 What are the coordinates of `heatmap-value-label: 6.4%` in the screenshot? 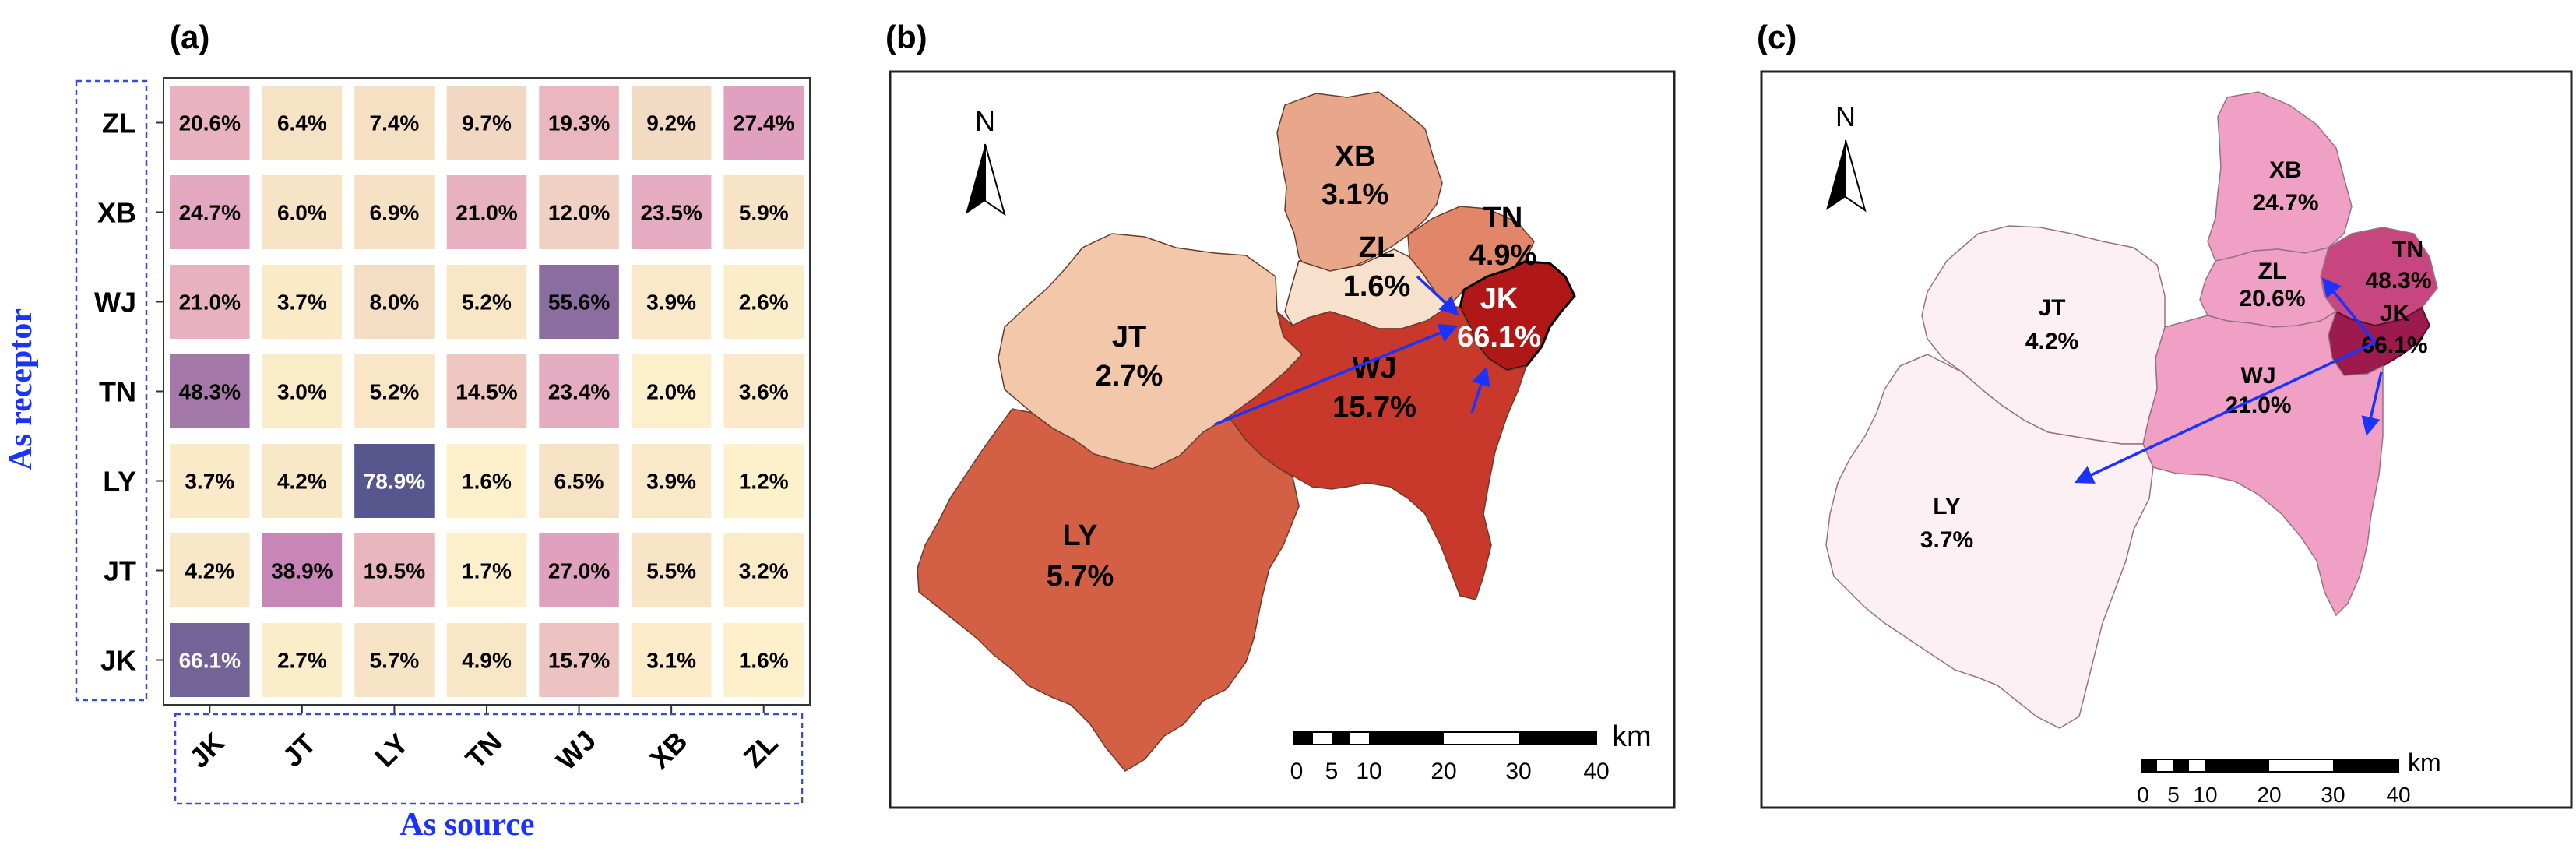 It's located at (302, 123).